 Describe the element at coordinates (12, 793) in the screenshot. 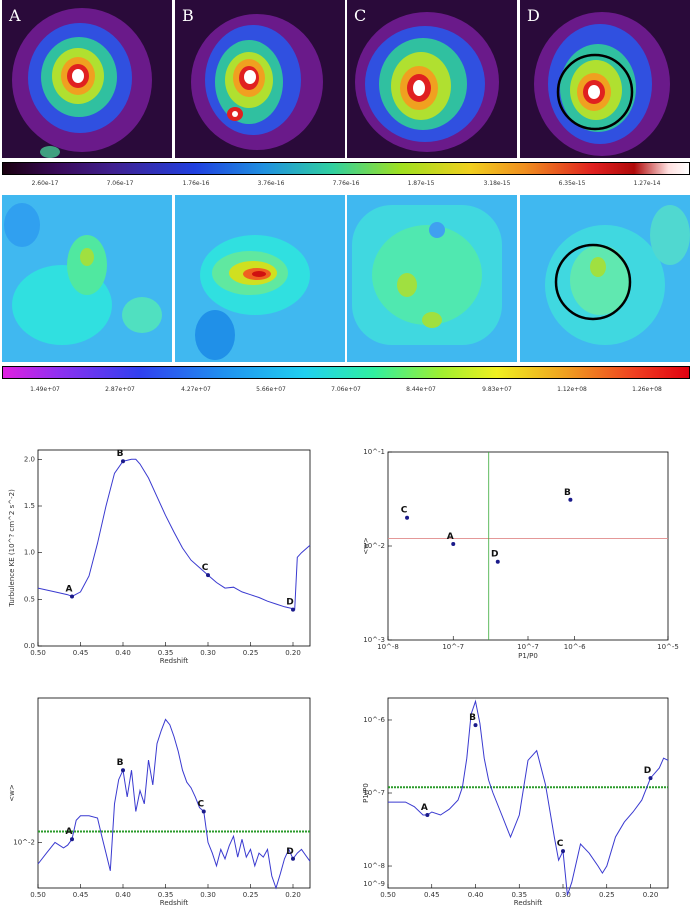

I see `y-axis-label: <w>` at that location.